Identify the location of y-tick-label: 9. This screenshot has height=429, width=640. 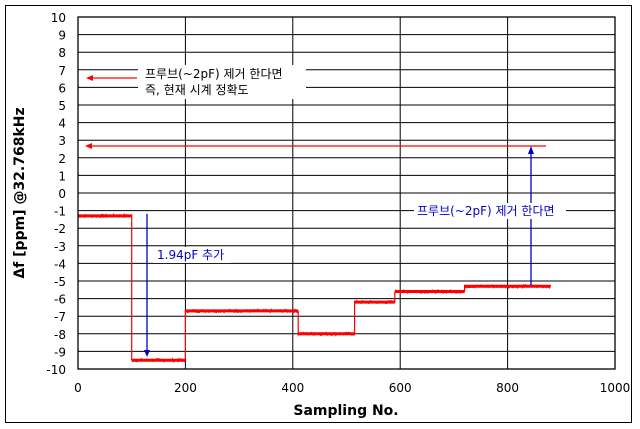
(62, 36).